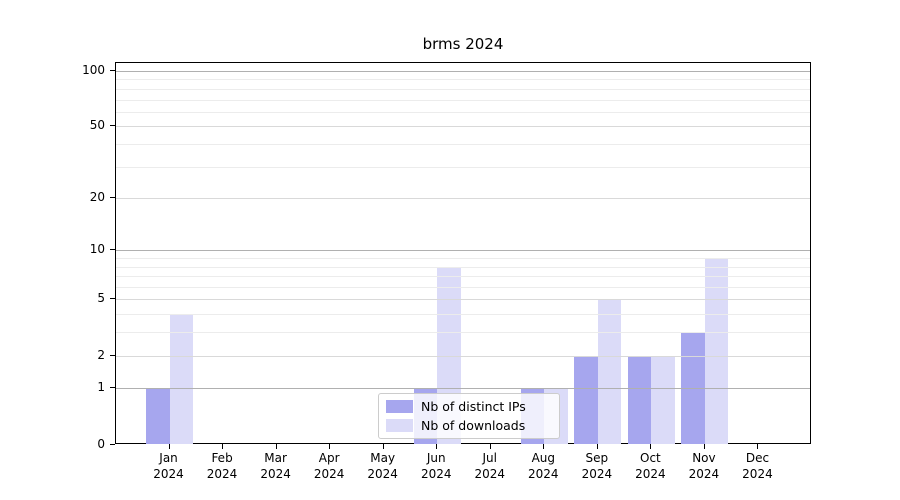 The width and height of the screenshot is (900, 500). Describe the element at coordinates (436, 466) in the screenshot. I see `x-tick-label-jun: Jun 2024` at that location.